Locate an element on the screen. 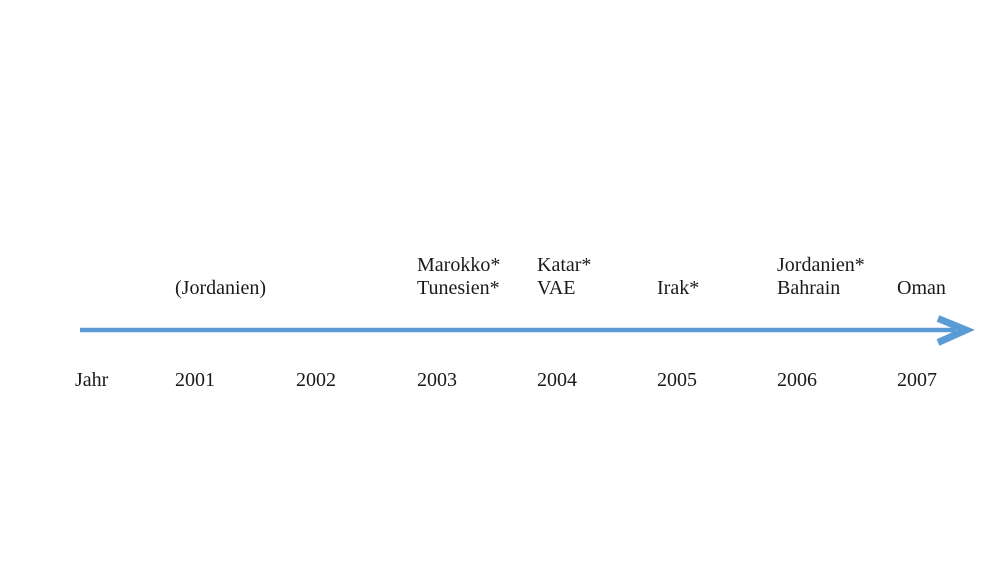 Image resolution: width=1000 pixels, height=563 pixels. event-label: VAE is located at coordinates (556, 288).